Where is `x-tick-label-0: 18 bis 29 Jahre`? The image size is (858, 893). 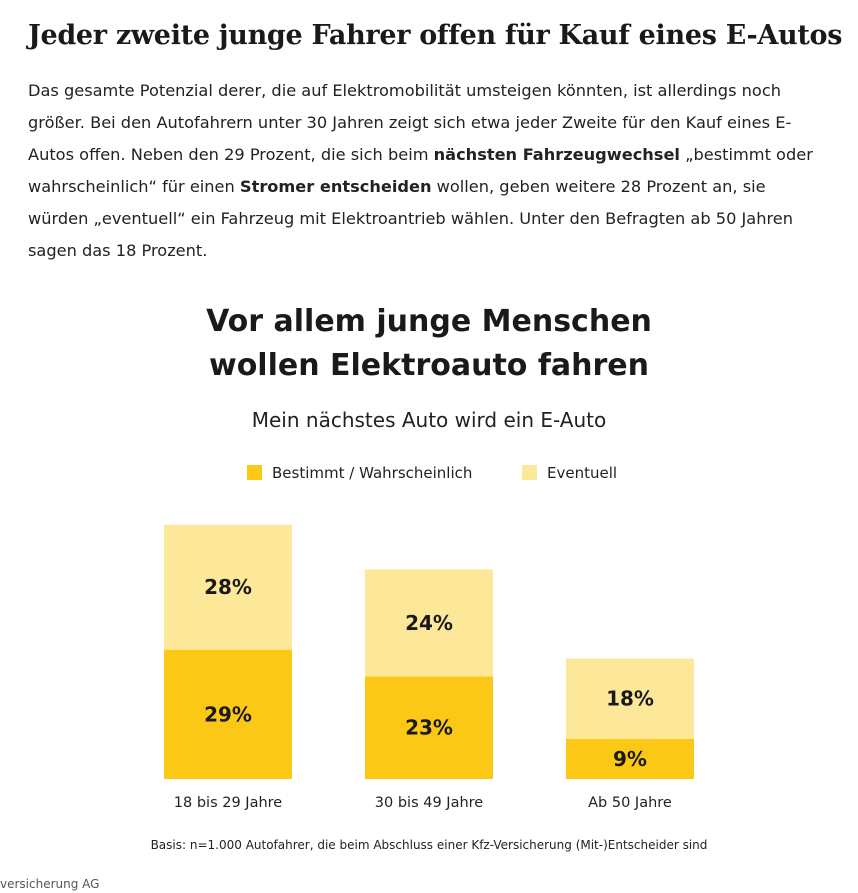 x-tick-label-0: 18 bis 29 Jahre is located at coordinates (228, 803).